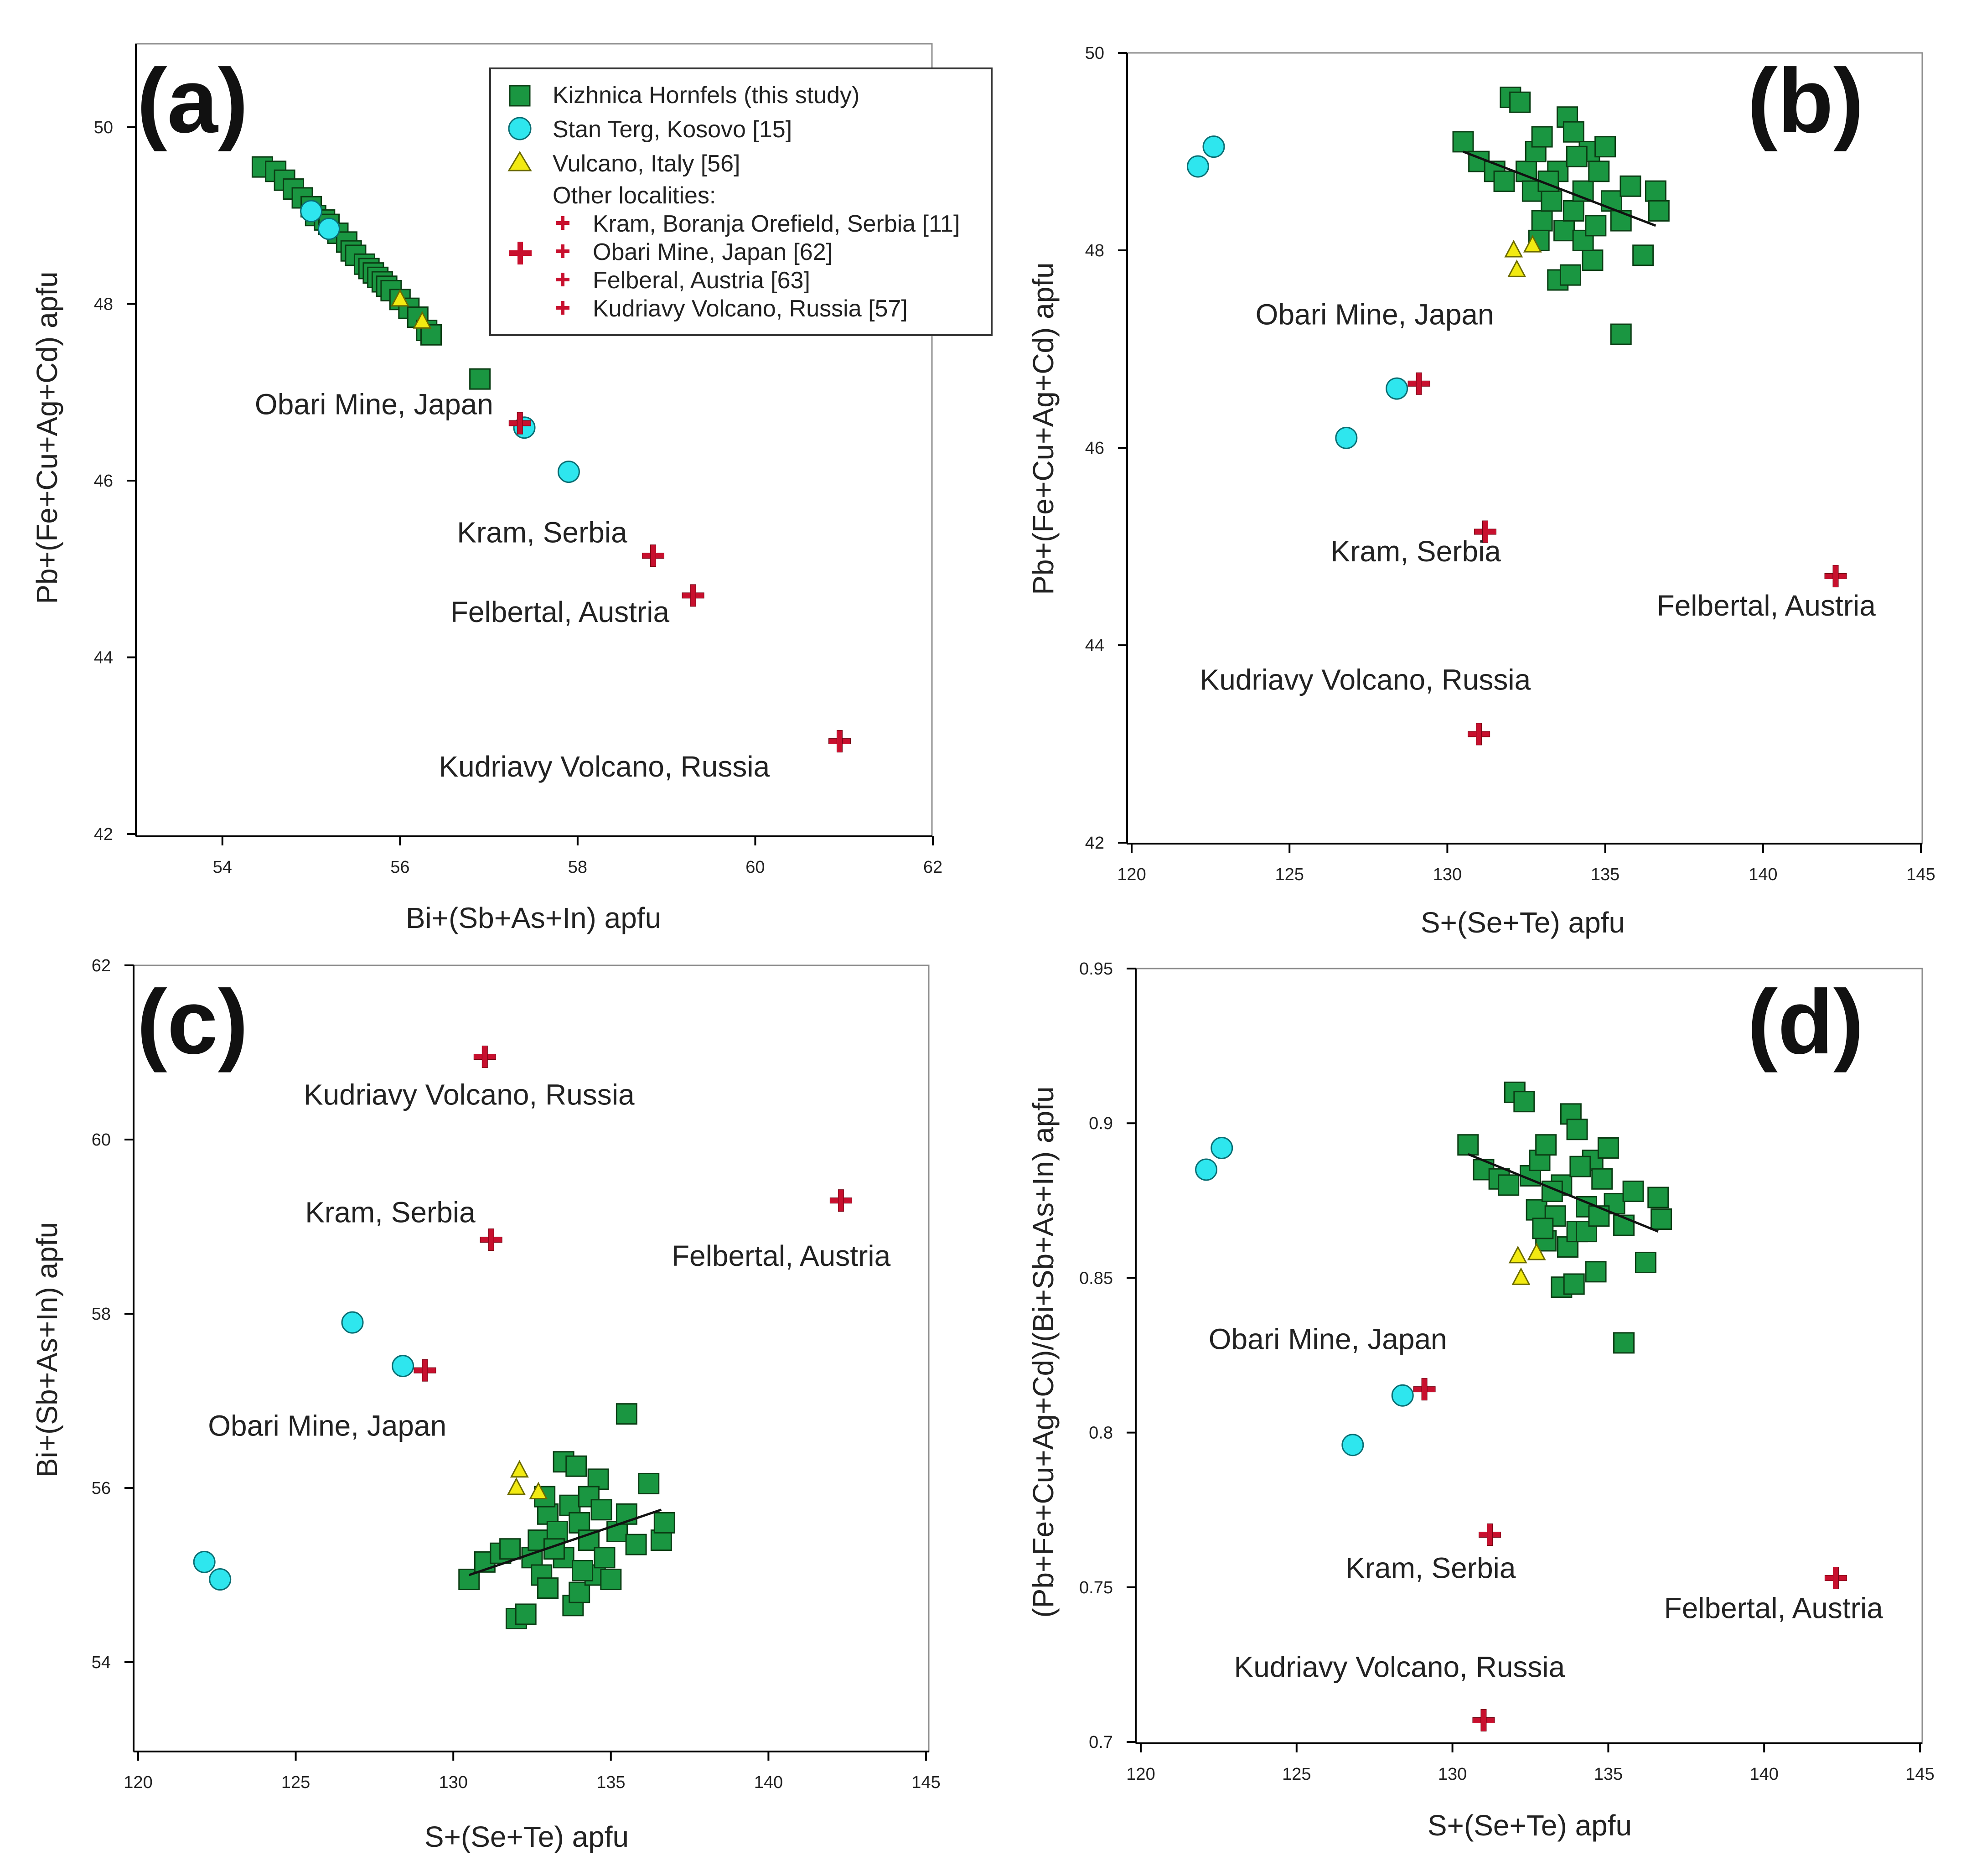  I want to click on panel-d-point-other-locality, so click(1835, 1577).